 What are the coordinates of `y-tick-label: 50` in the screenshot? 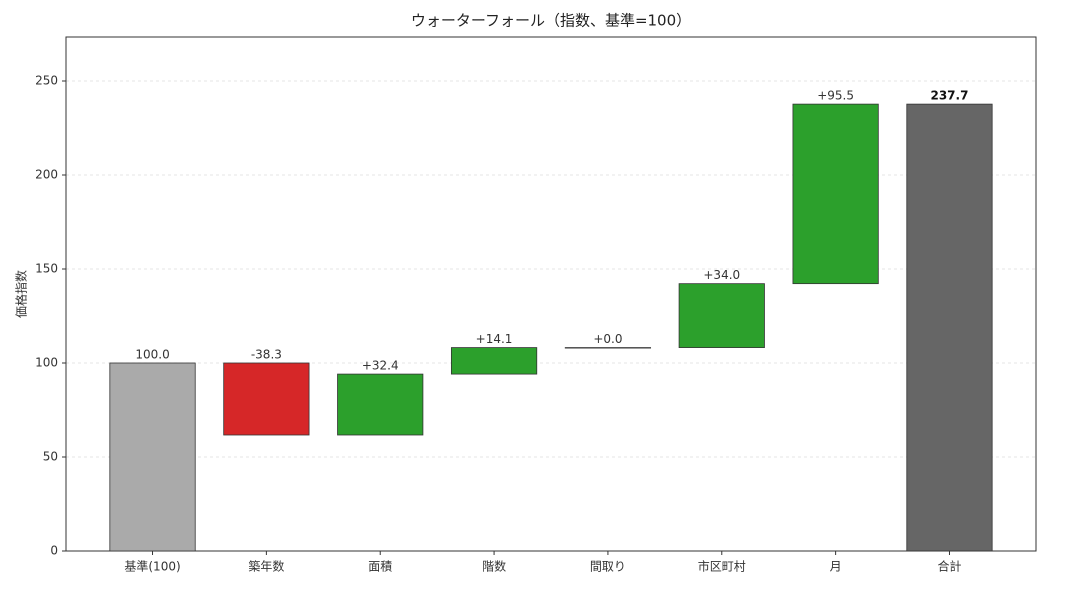 It's located at (50, 456).